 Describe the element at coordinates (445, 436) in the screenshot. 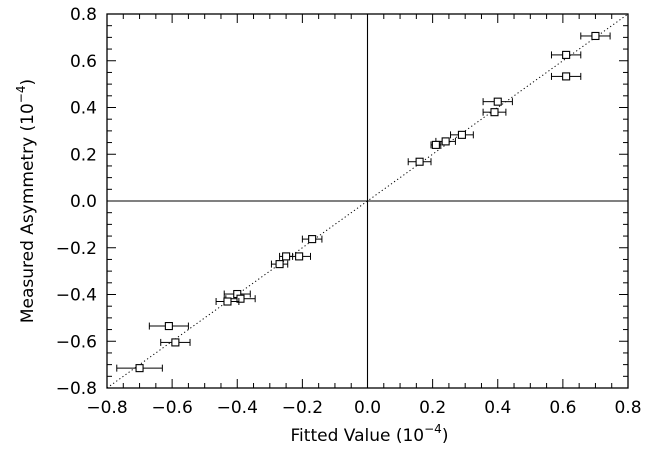

I see `x-axis-title-close: )` at that location.